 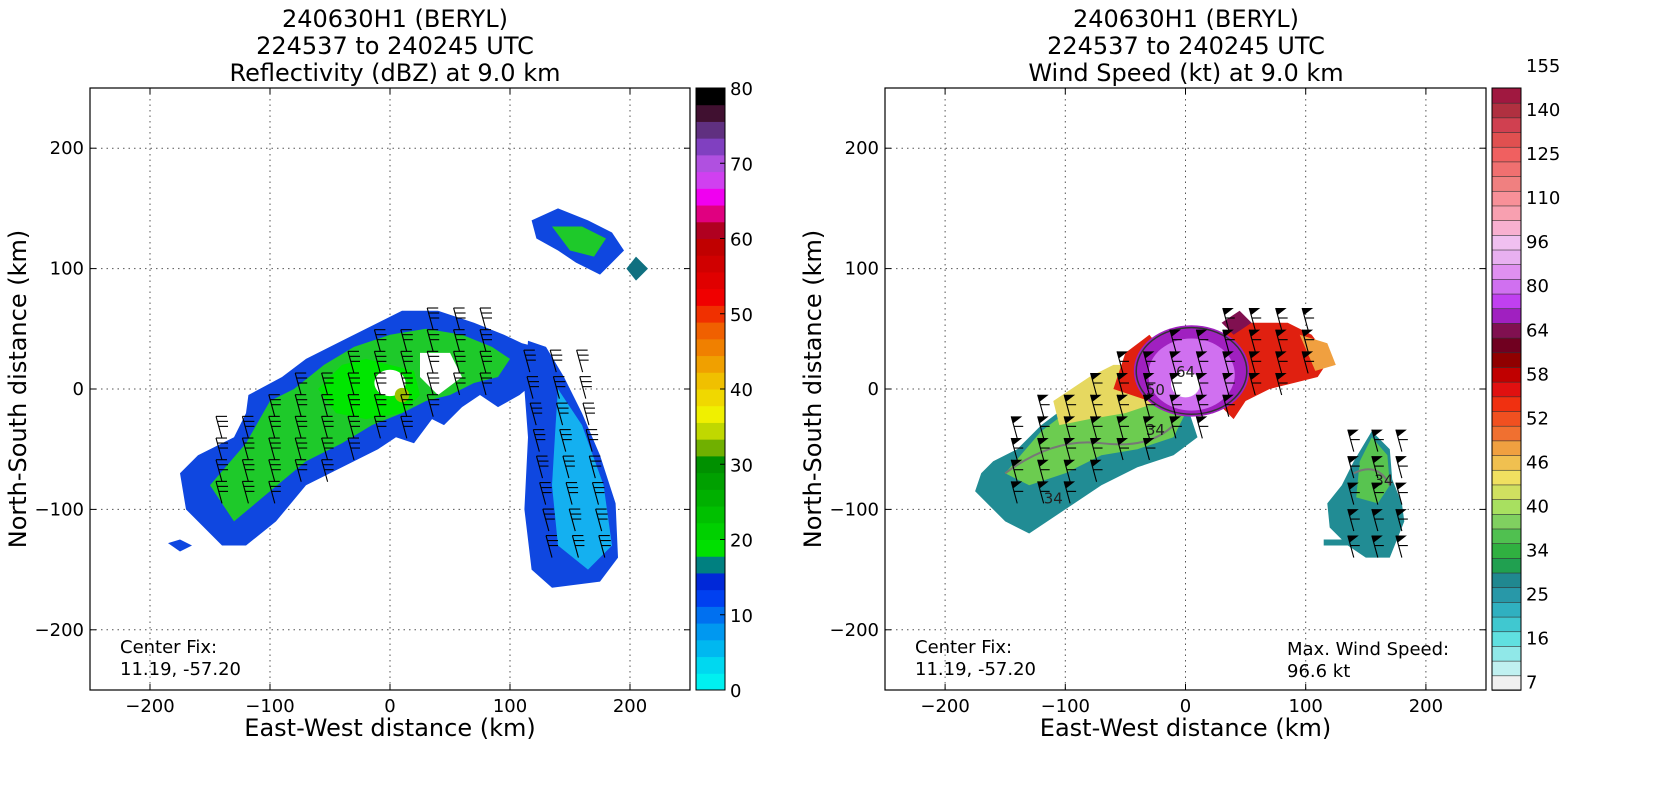 What do you see at coordinates (149, 706) in the screenshot?
I see `x-tick-label: −200` at bounding box center [149, 706].